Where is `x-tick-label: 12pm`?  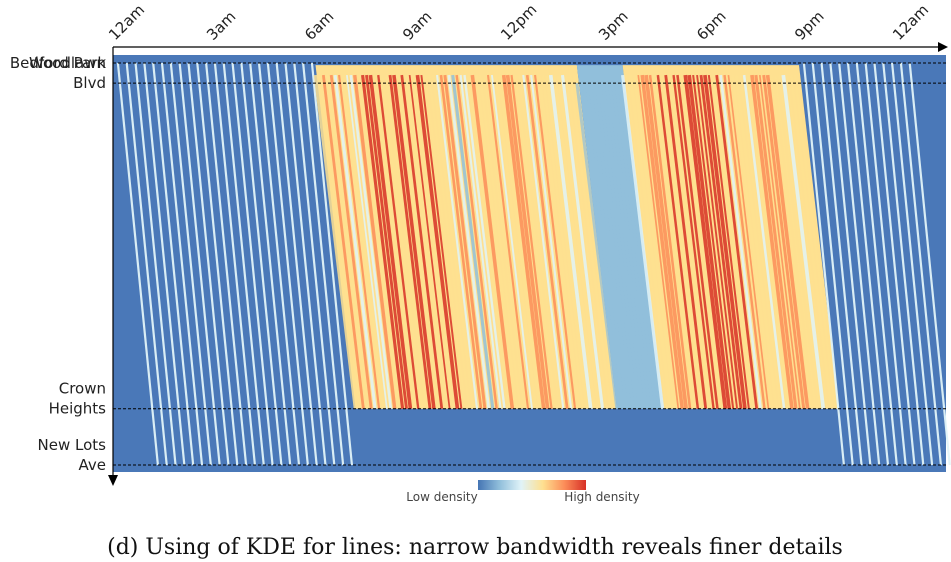 x-tick-label: 12pm is located at coordinates (518, 22).